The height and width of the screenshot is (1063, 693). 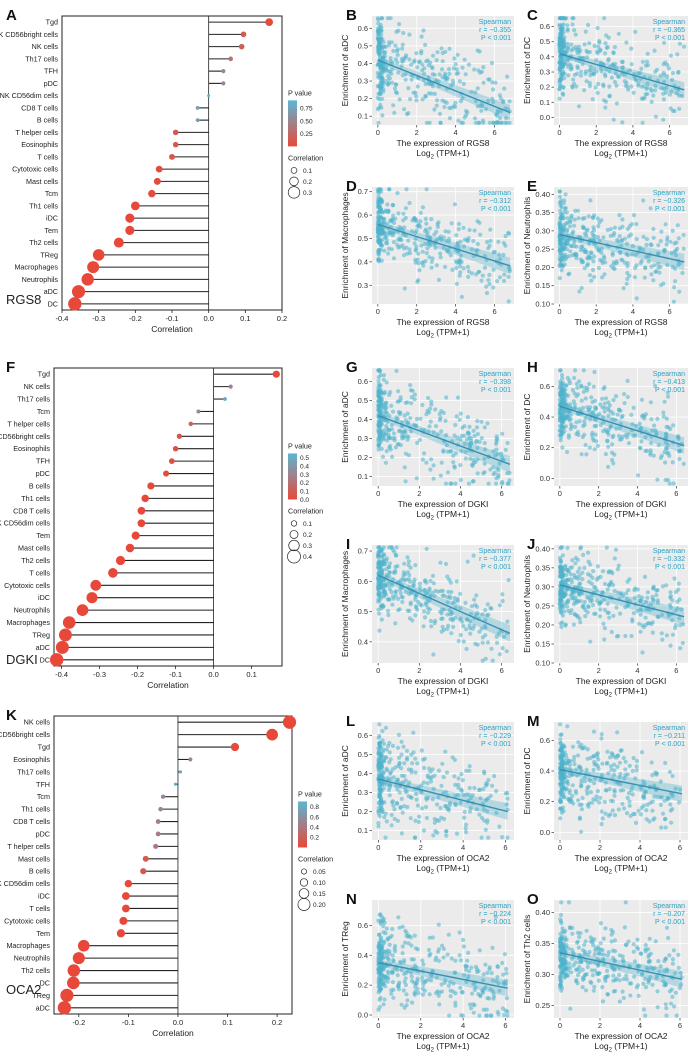 What do you see at coordinates (542, 643) in the screenshot?
I see `y-tick-label: 0.15` at bounding box center [542, 643].